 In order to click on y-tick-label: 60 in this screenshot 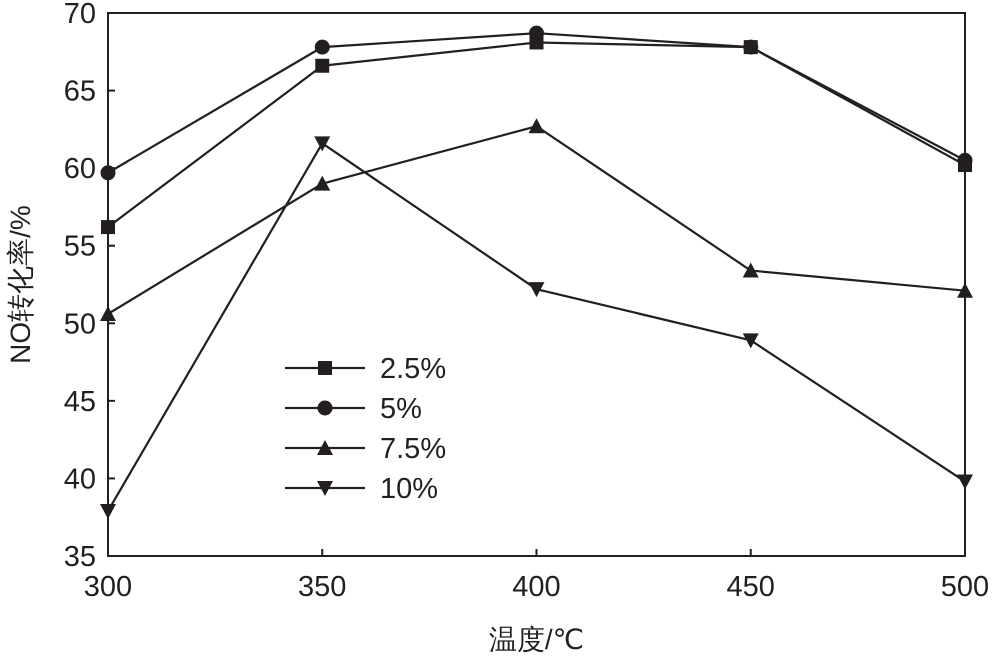, I will do `click(80, 169)`.